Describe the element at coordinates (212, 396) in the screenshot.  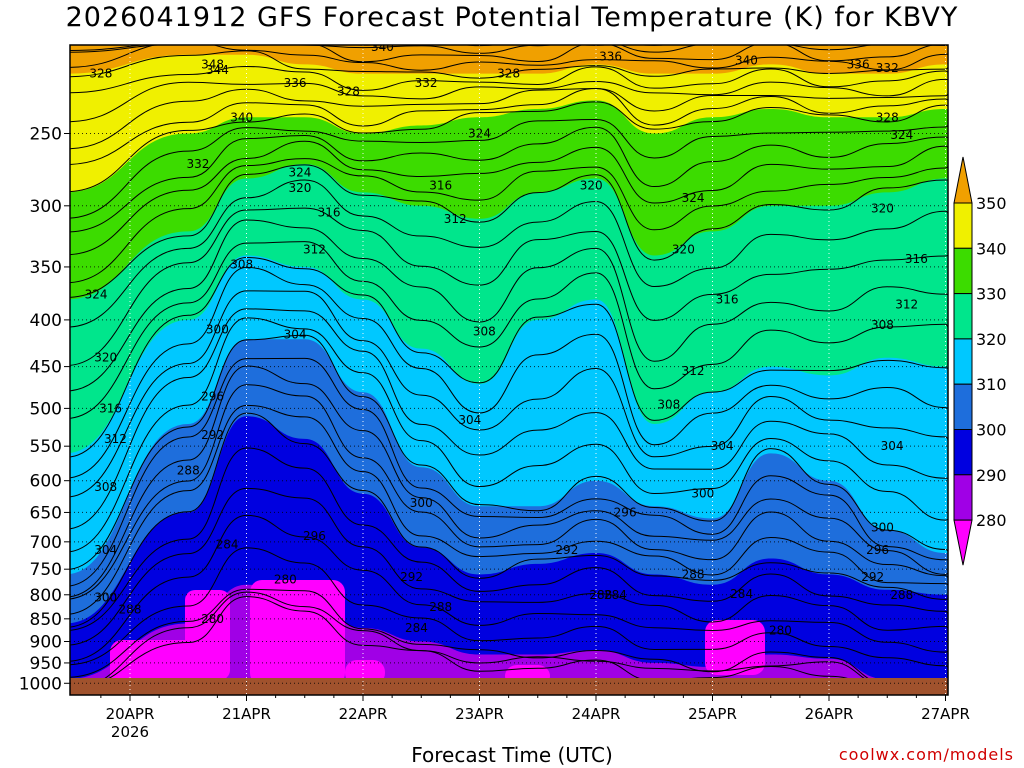
I see `contour-label: 296` at that location.